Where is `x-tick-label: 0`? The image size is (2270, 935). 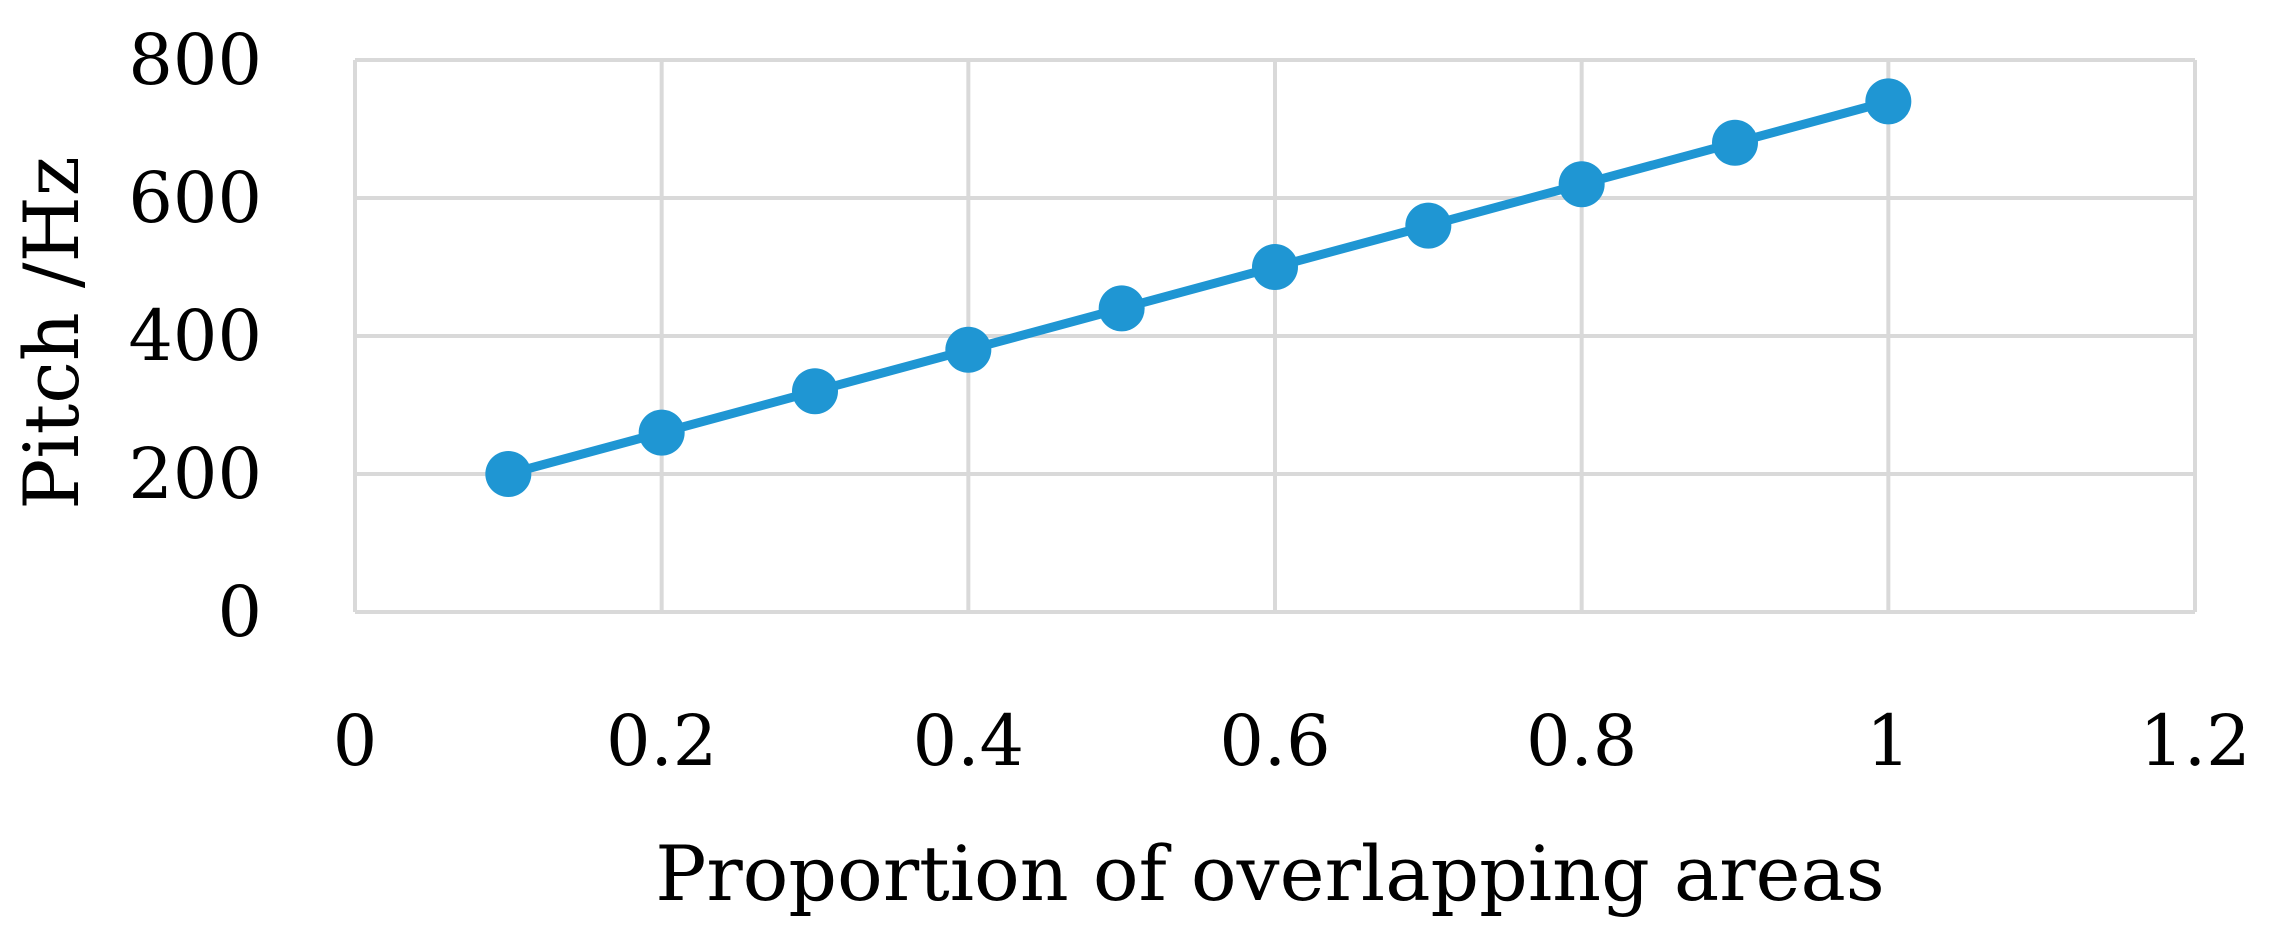 x-tick-label: 0 is located at coordinates (355, 741).